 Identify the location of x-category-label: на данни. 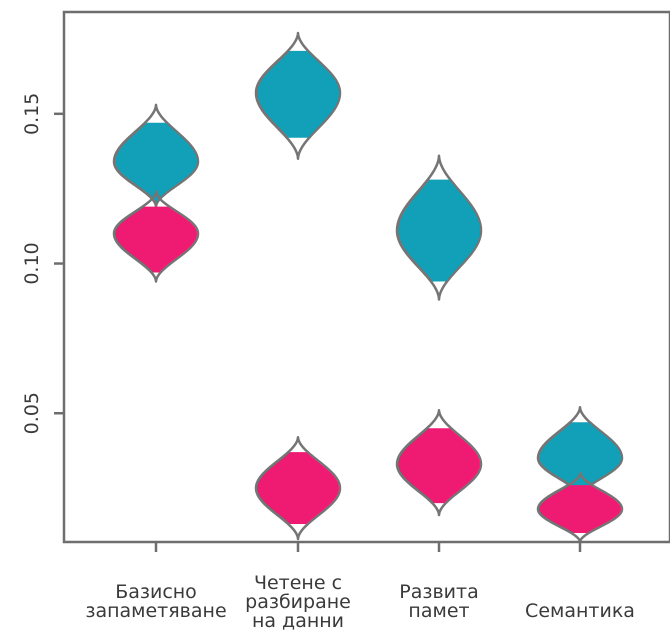
(298, 621).